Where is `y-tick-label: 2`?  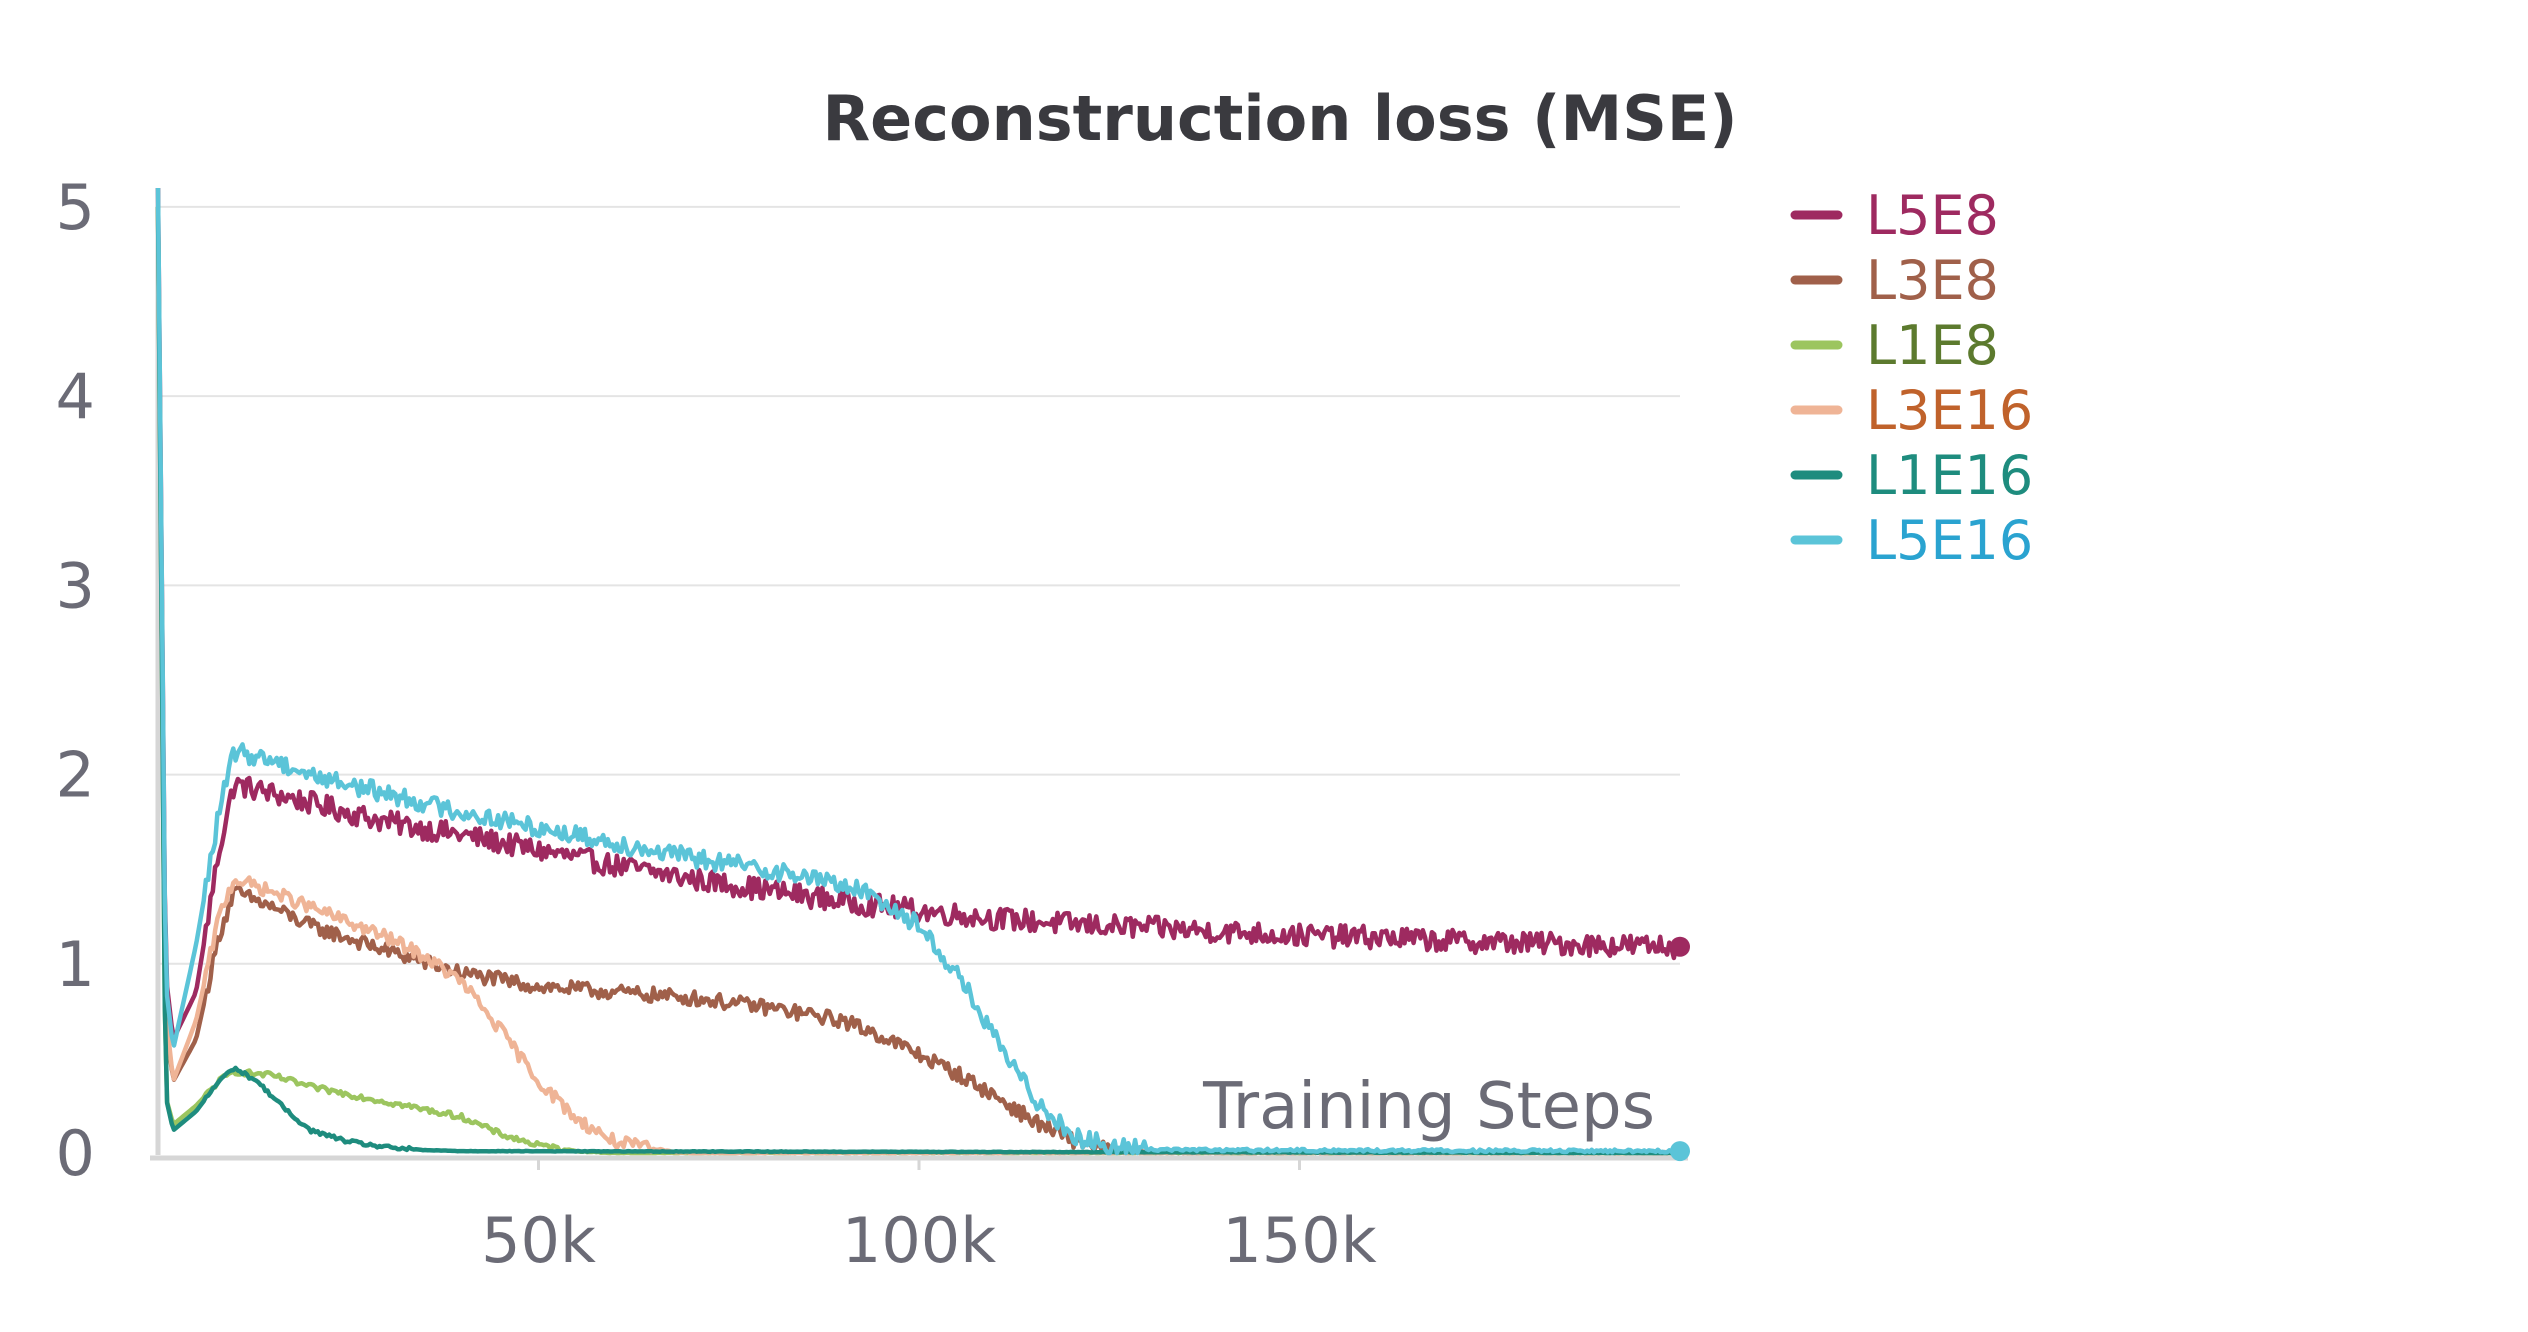
y-tick-label: 2 is located at coordinates (75, 775).